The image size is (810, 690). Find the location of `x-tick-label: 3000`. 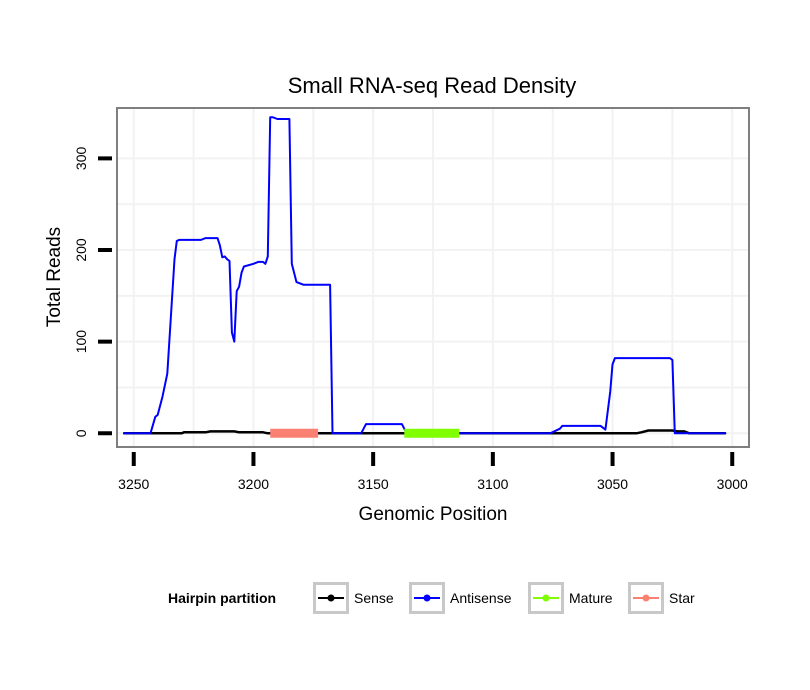

x-tick-label: 3000 is located at coordinates (732, 484).